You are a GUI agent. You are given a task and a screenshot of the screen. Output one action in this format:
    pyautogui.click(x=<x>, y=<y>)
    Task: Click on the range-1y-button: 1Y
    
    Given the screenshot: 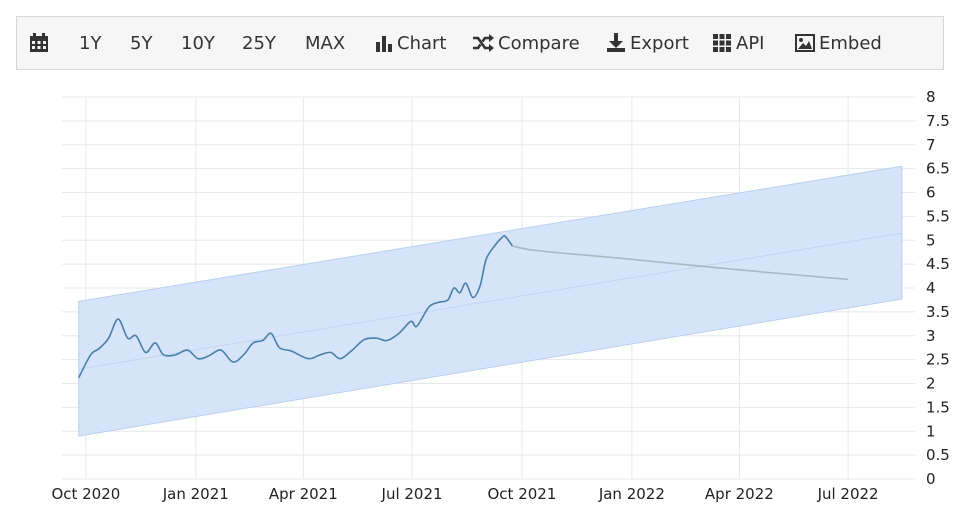 What is the action you would take?
    pyautogui.click(x=90, y=43)
    